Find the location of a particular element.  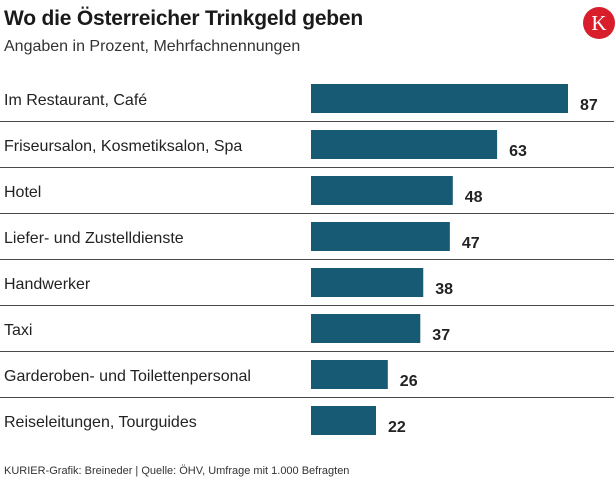

chart-subtitle: Angaben in Prozent, Mehrfachnennungen is located at coordinates (152, 46).